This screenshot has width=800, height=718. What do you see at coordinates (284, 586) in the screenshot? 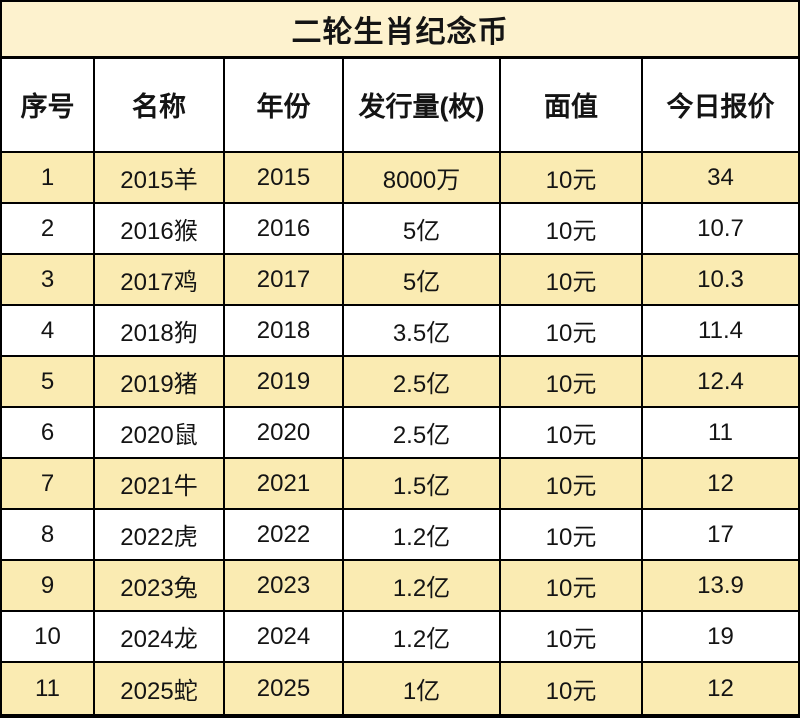
I see `cell-year: 2023` at bounding box center [284, 586].